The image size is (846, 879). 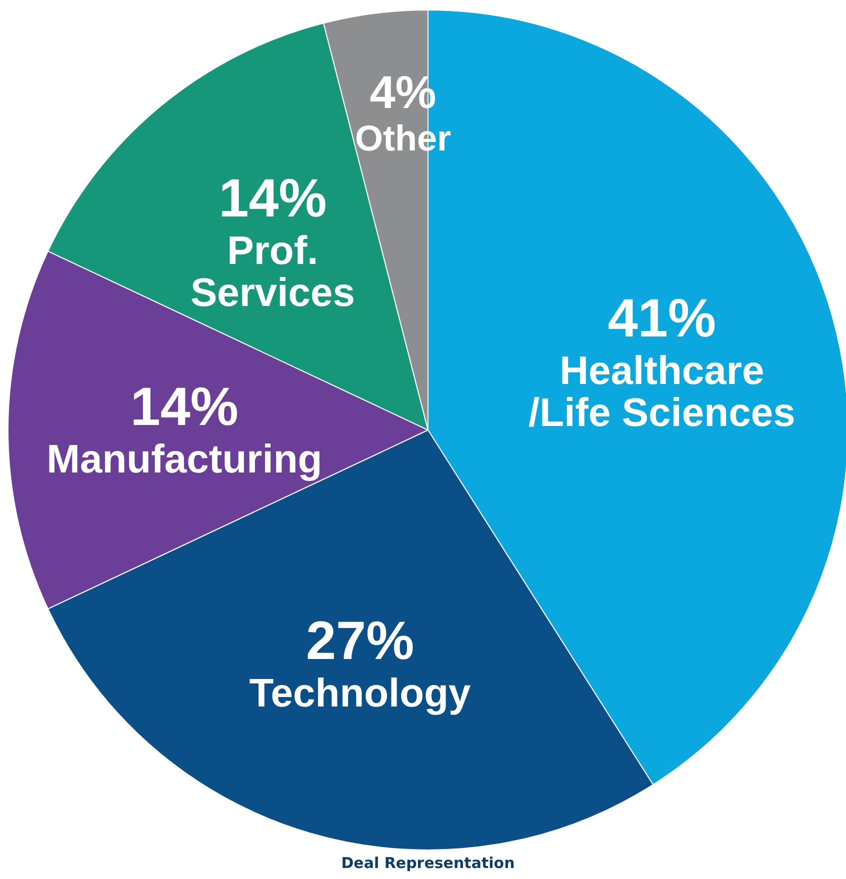 What do you see at coordinates (273, 272) in the screenshot?
I see `slice-label: Prof. Services` at bounding box center [273, 272].